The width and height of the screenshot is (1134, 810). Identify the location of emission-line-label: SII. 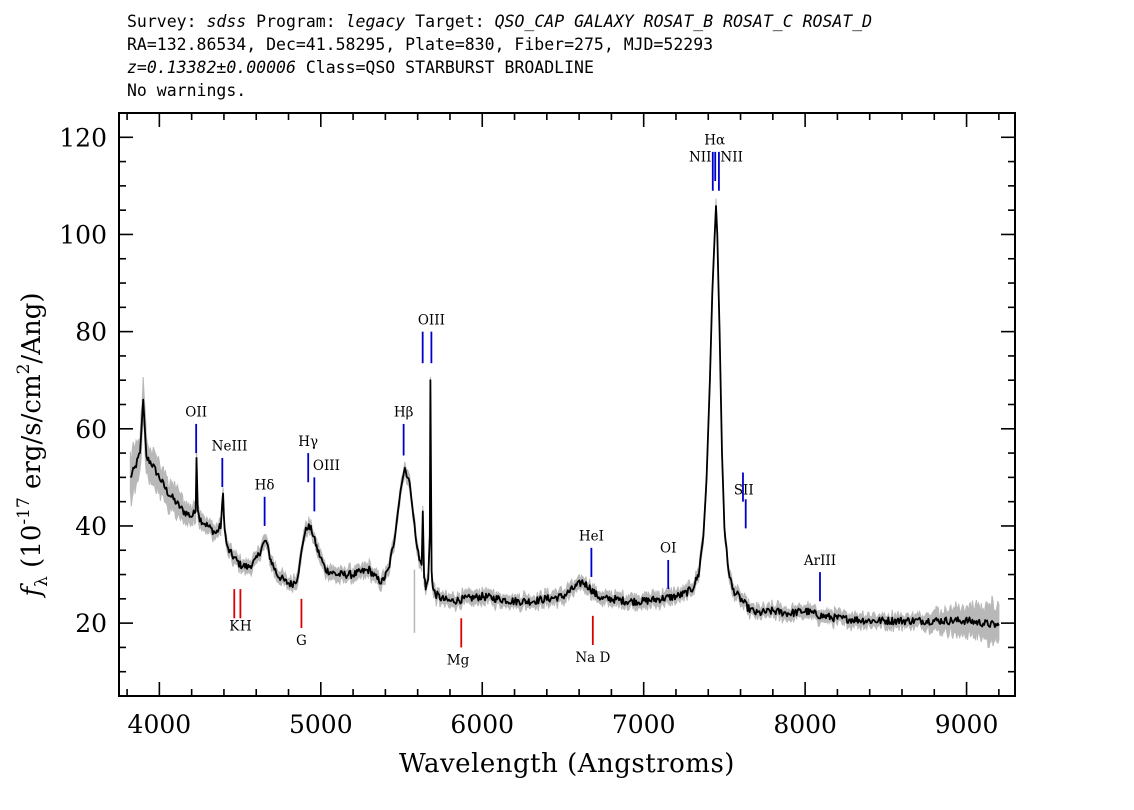
(744, 490).